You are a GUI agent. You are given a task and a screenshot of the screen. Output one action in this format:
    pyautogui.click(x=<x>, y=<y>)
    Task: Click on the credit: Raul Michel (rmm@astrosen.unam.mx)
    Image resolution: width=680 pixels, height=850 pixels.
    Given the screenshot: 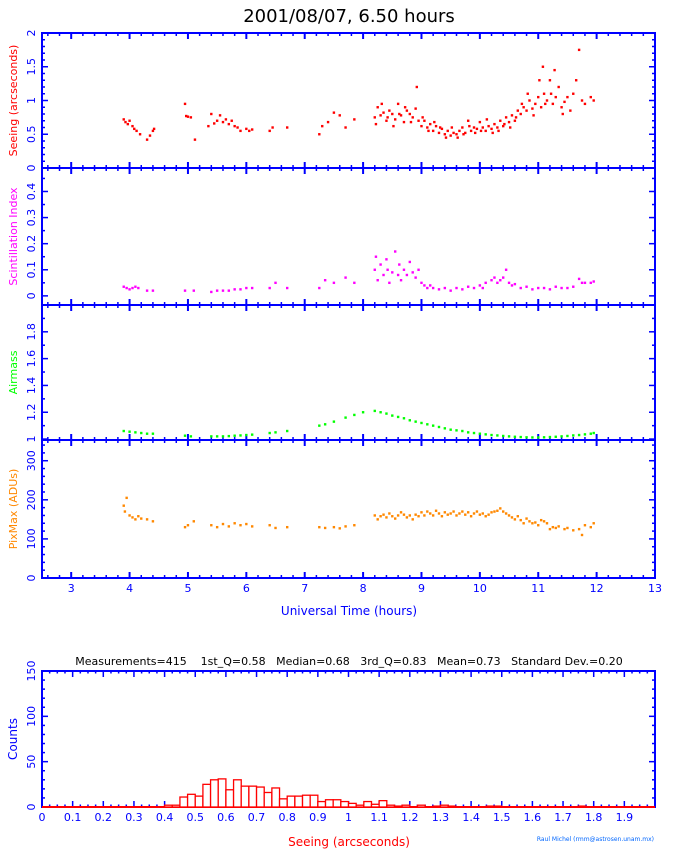 What is the action you would take?
    pyautogui.click(x=595, y=839)
    